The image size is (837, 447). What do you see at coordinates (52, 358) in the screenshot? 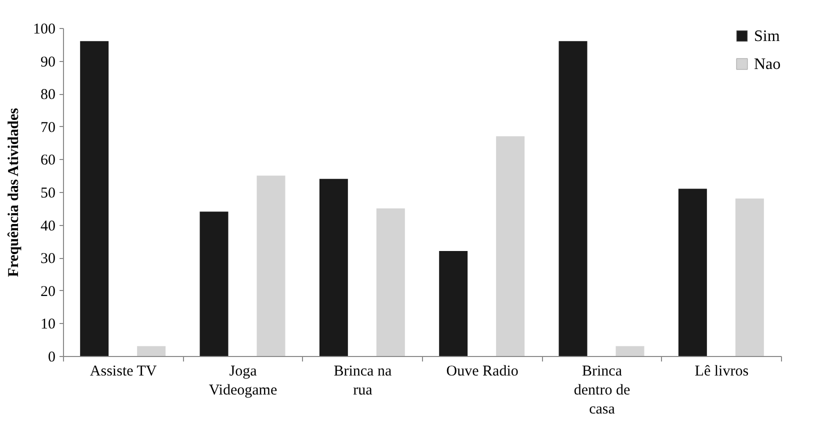
I see `y-tick-label: 0` at bounding box center [52, 358].